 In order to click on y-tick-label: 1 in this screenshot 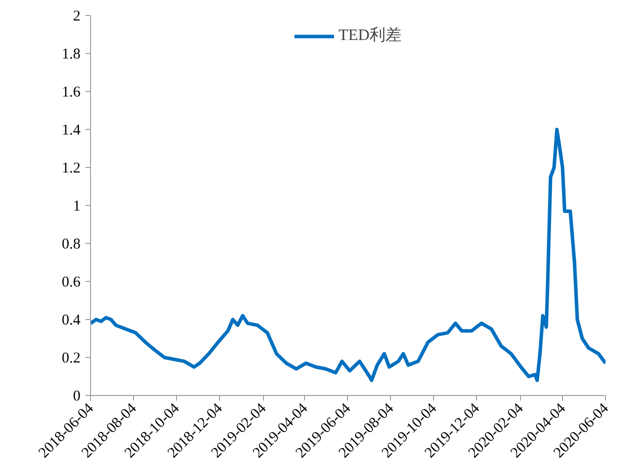, I will do `click(76, 206)`.